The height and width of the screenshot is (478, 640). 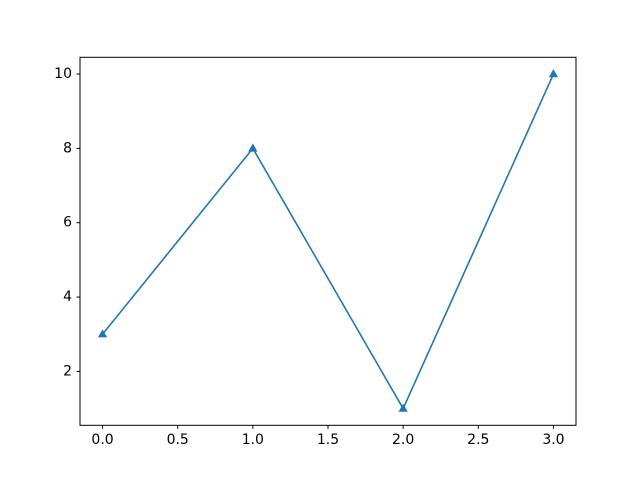 What do you see at coordinates (478, 440) in the screenshot?
I see `x-tick-label: 2.5` at bounding box center [478, 440].